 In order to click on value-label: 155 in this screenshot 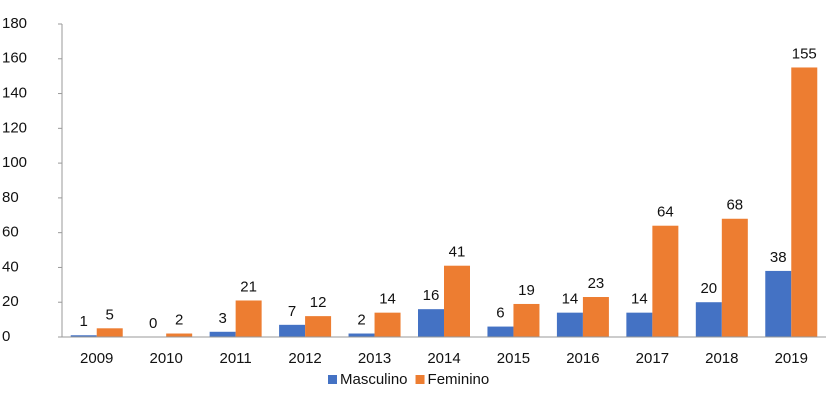, I will do `click(804, 53)`.